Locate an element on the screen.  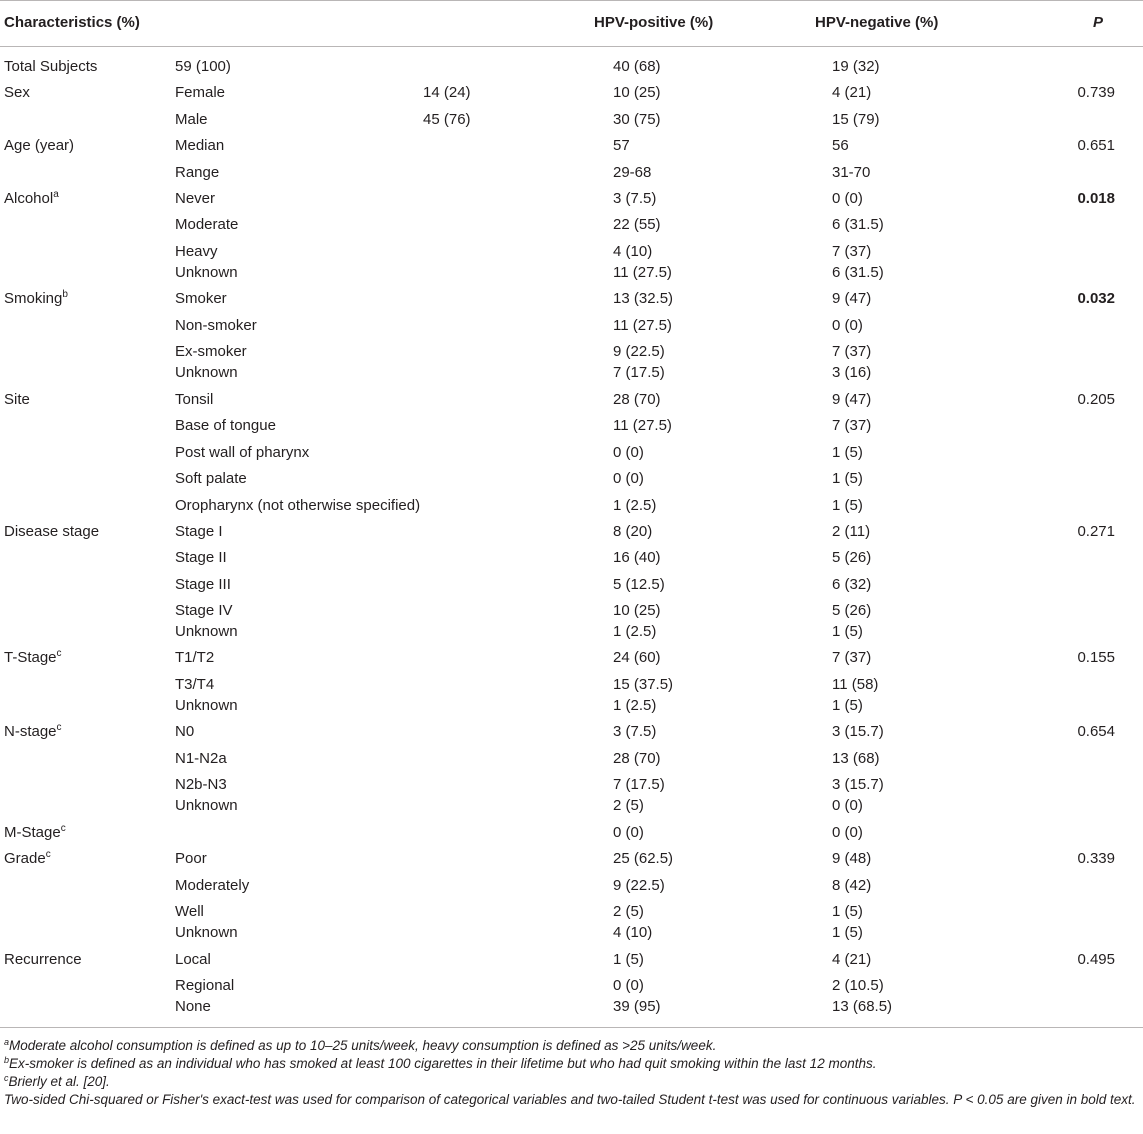
p-value-cell: 0.271 is located at coordinates (1096, 531).